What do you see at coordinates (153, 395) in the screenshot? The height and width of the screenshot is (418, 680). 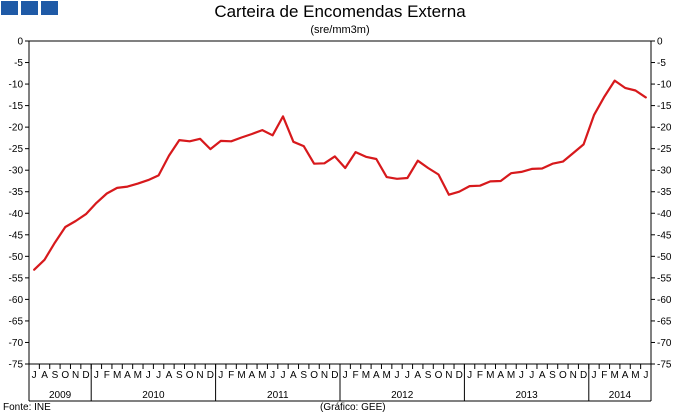 I see `x-year-label: 2010` at bounding box center [153, 395].